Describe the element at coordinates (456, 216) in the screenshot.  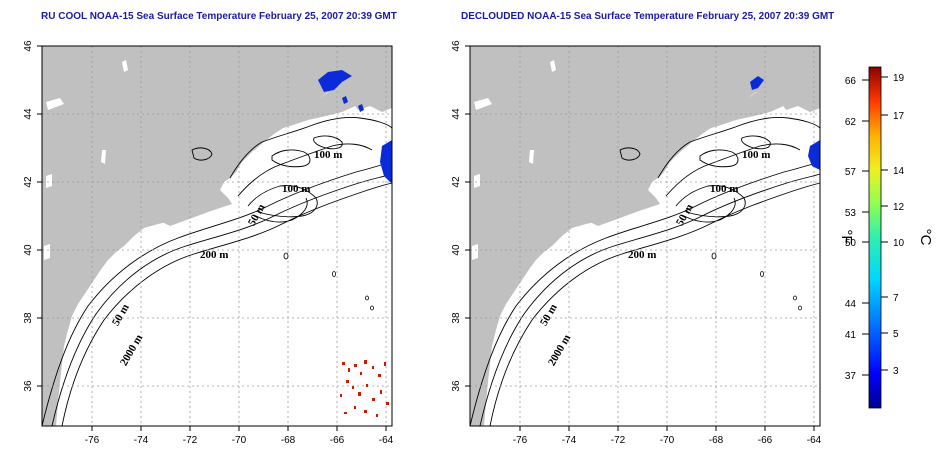
I see `right-y-tick-labels: 46 44 42 40 38 36` at that location.